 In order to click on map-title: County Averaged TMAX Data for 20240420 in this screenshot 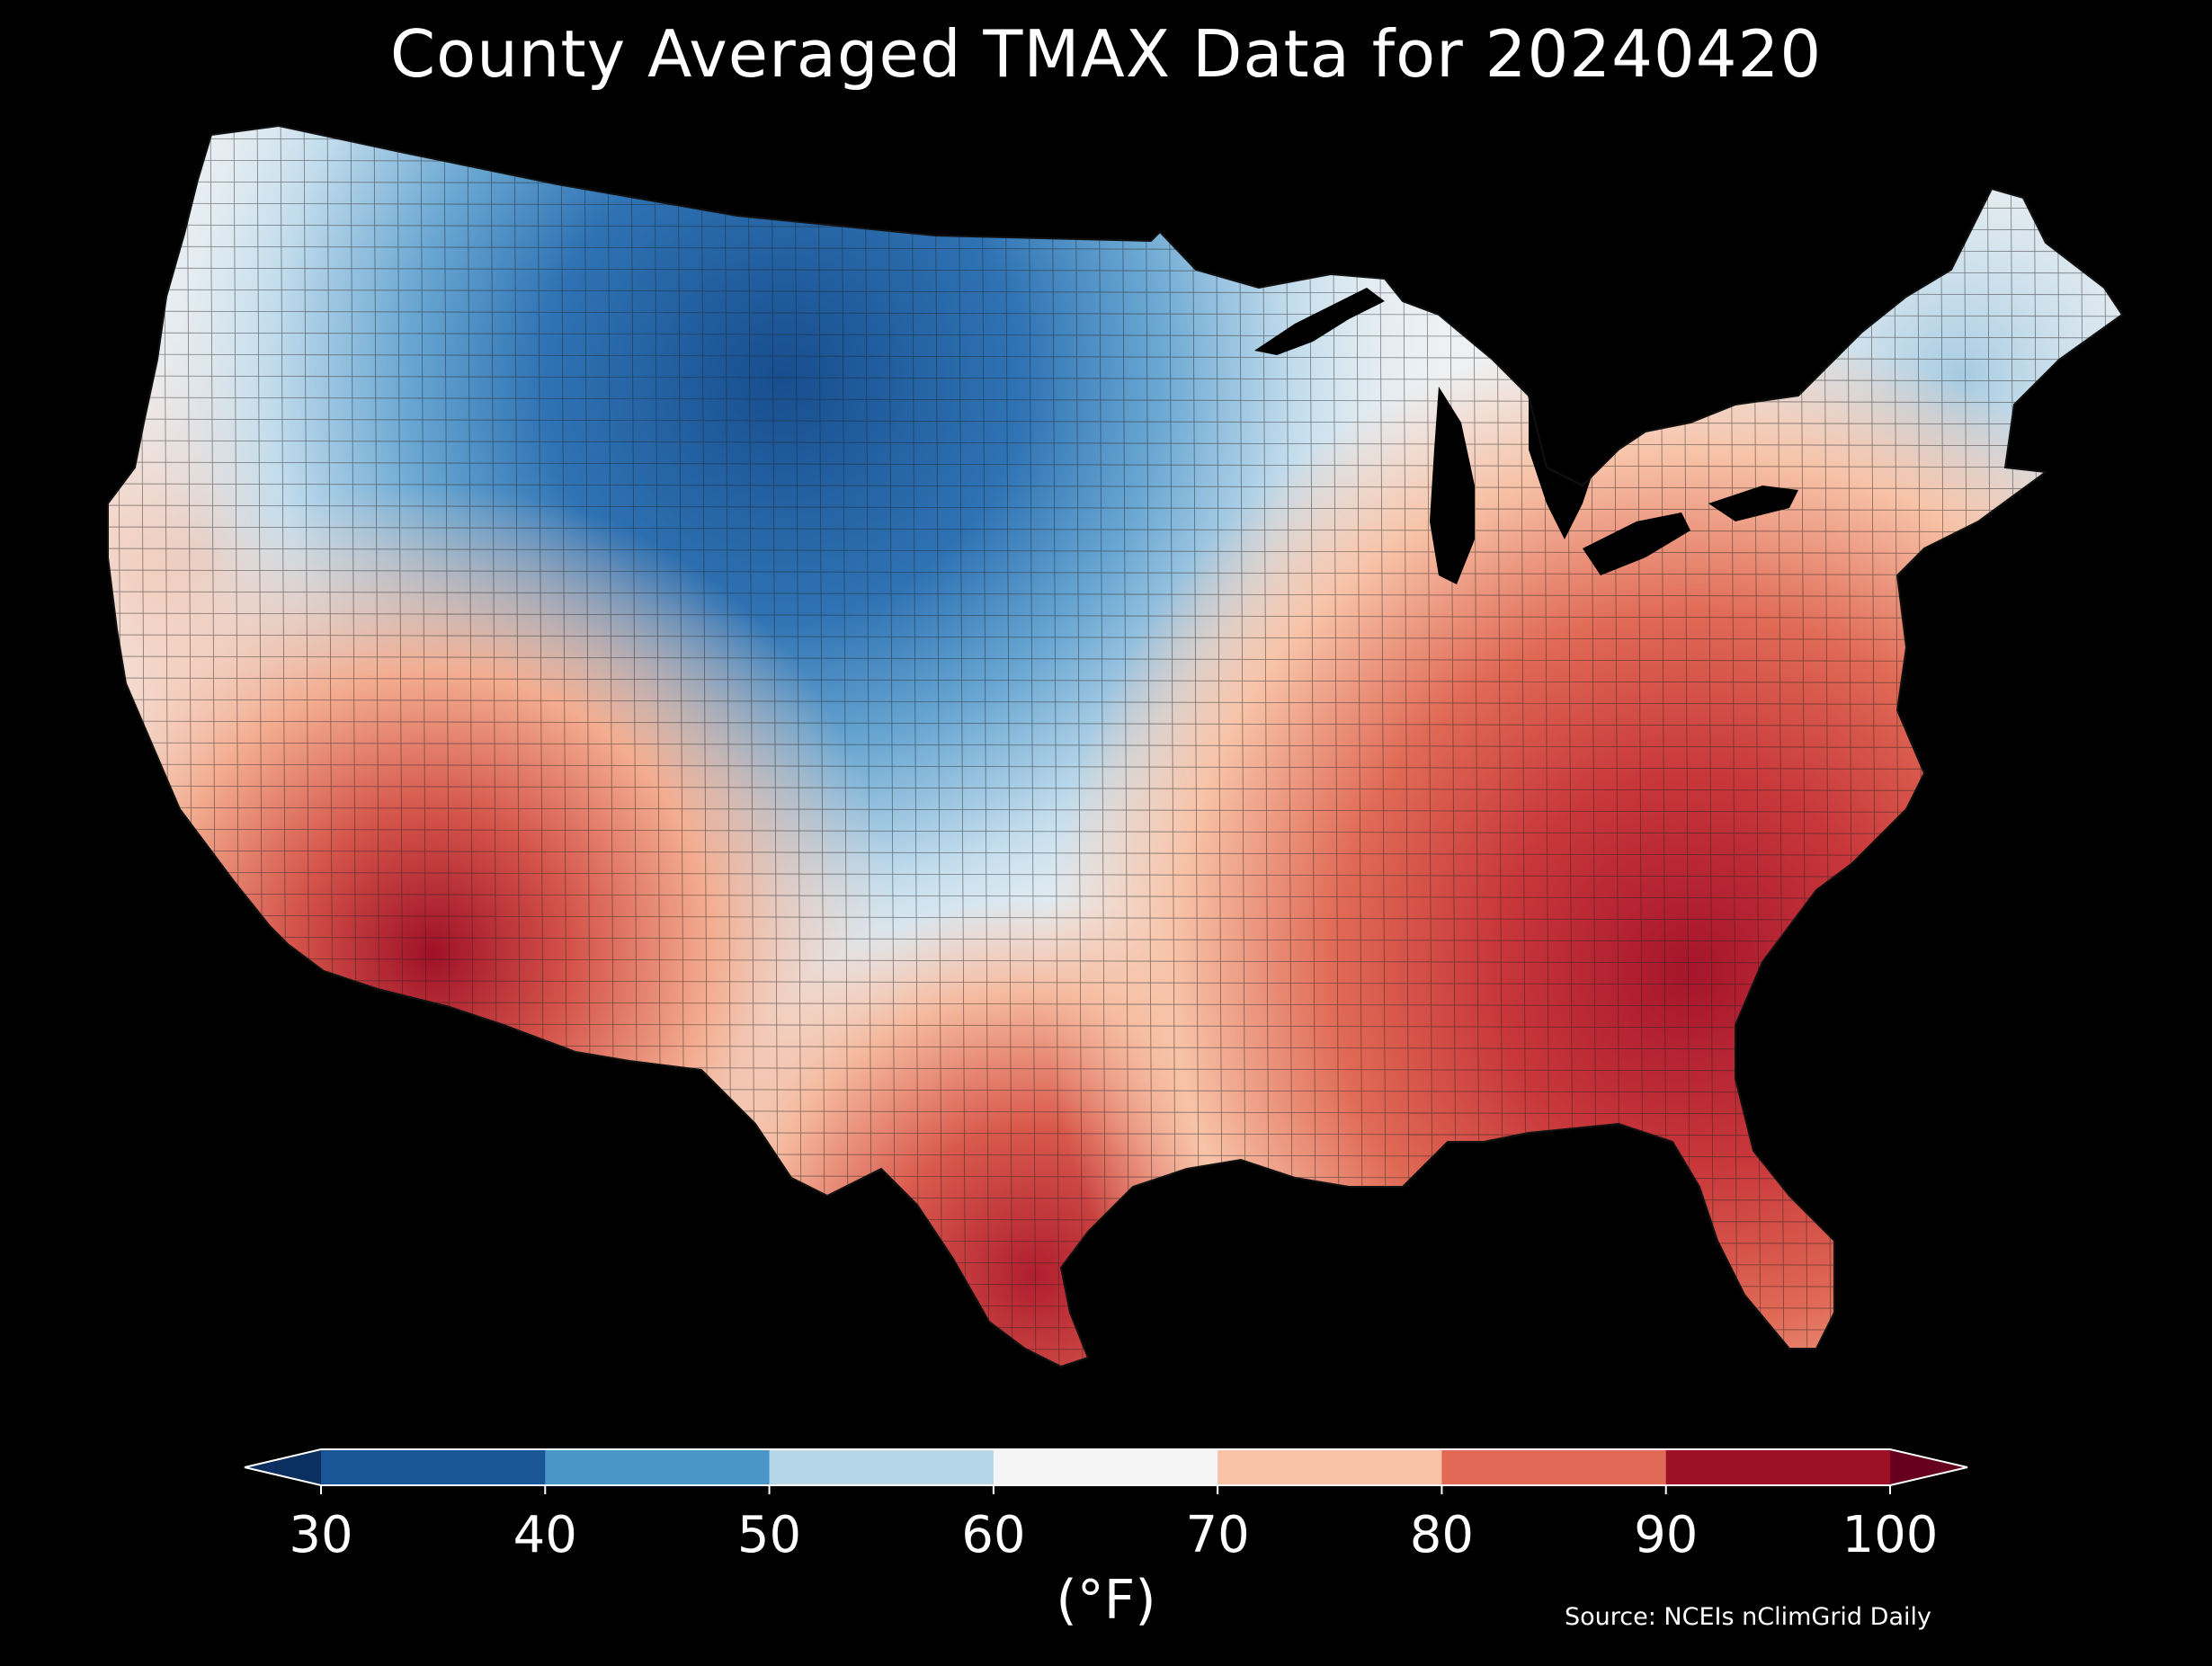, I will do `click(1106, 54)`.